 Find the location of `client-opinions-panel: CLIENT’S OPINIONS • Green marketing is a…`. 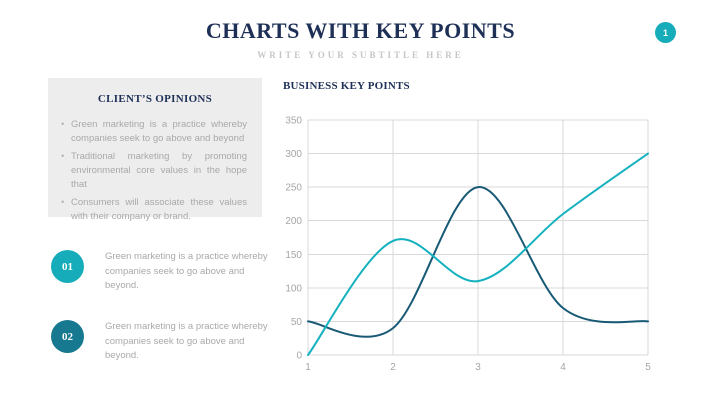

client-opinions-panel: CLIENT’S OPINIONS • Green marketing is a… is located at coordinates (155, 150).